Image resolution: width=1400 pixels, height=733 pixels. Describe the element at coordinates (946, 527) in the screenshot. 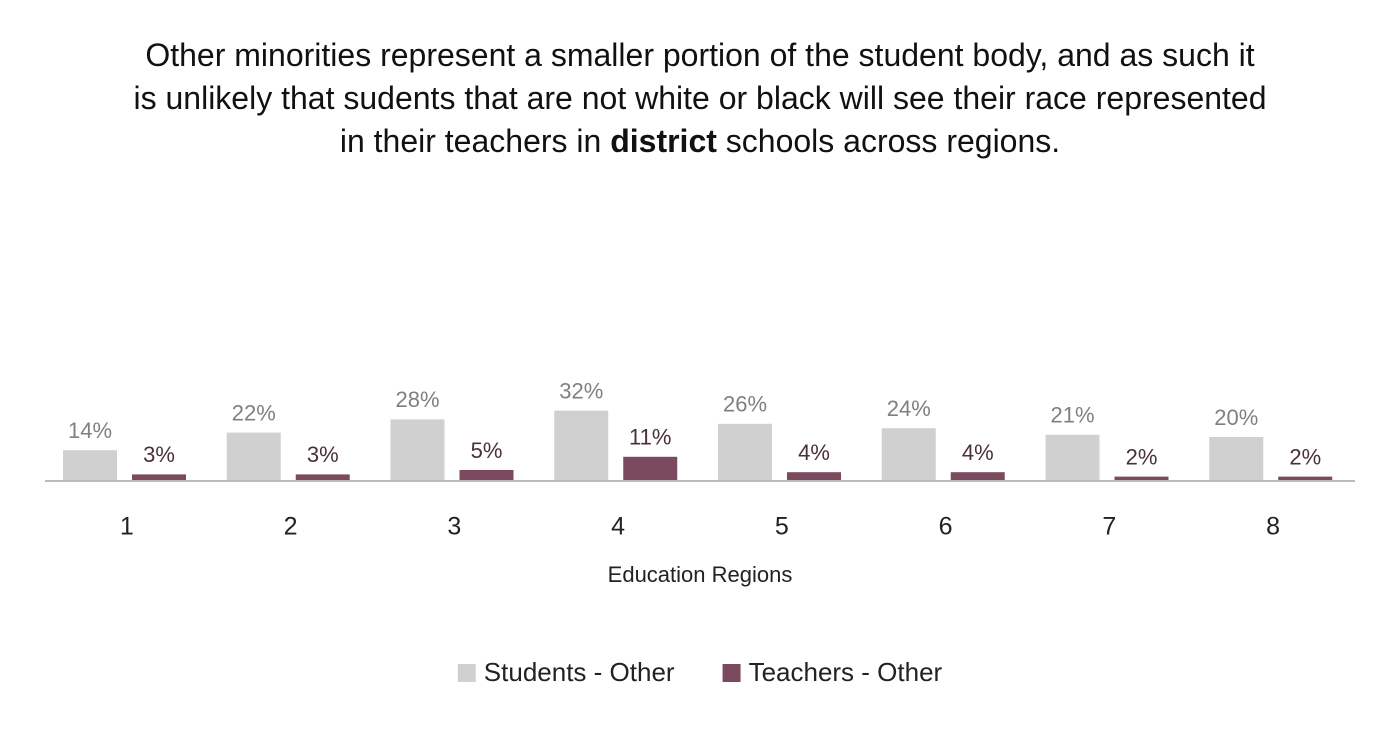

I see `x-tick-label: 6` at that location.